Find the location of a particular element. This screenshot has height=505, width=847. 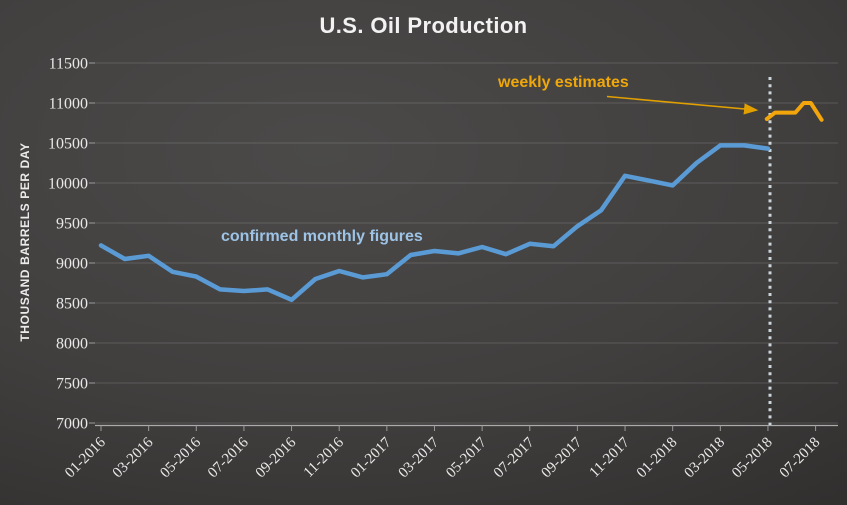

y-tick-label: 9000 is located at coordinates (72, 264).